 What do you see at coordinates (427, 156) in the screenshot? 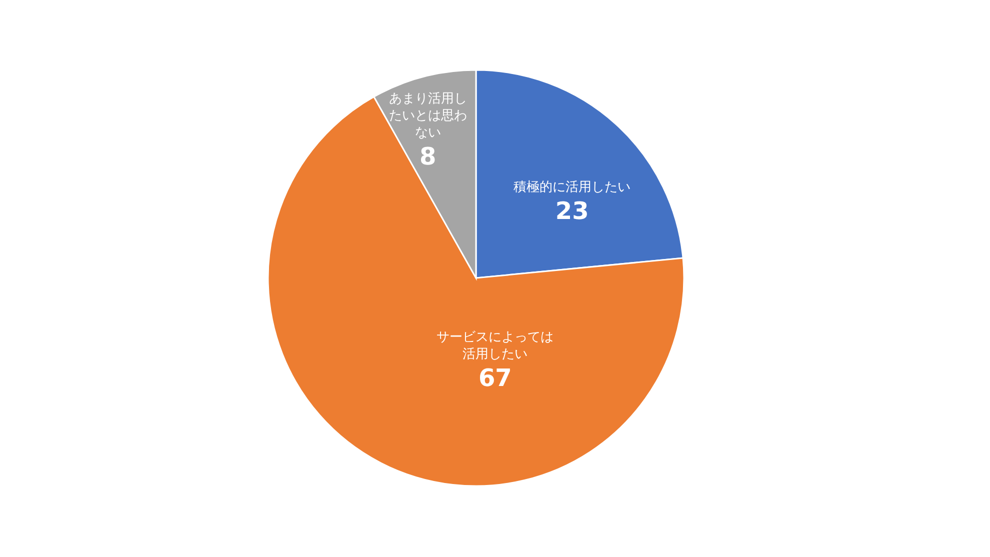
I see `data-label: 8` at bounding box center [427, 156].